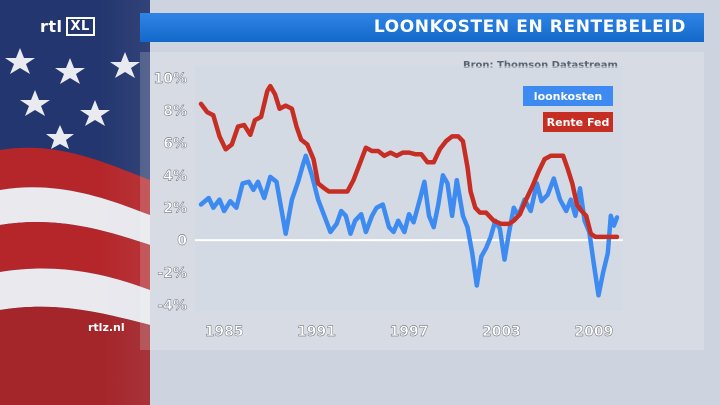 The height and width of the screenshot is (405, 720). Describe the element at coordinates (316, 332) in the screenshot. I see `x-tick-label: 1991` at that location.